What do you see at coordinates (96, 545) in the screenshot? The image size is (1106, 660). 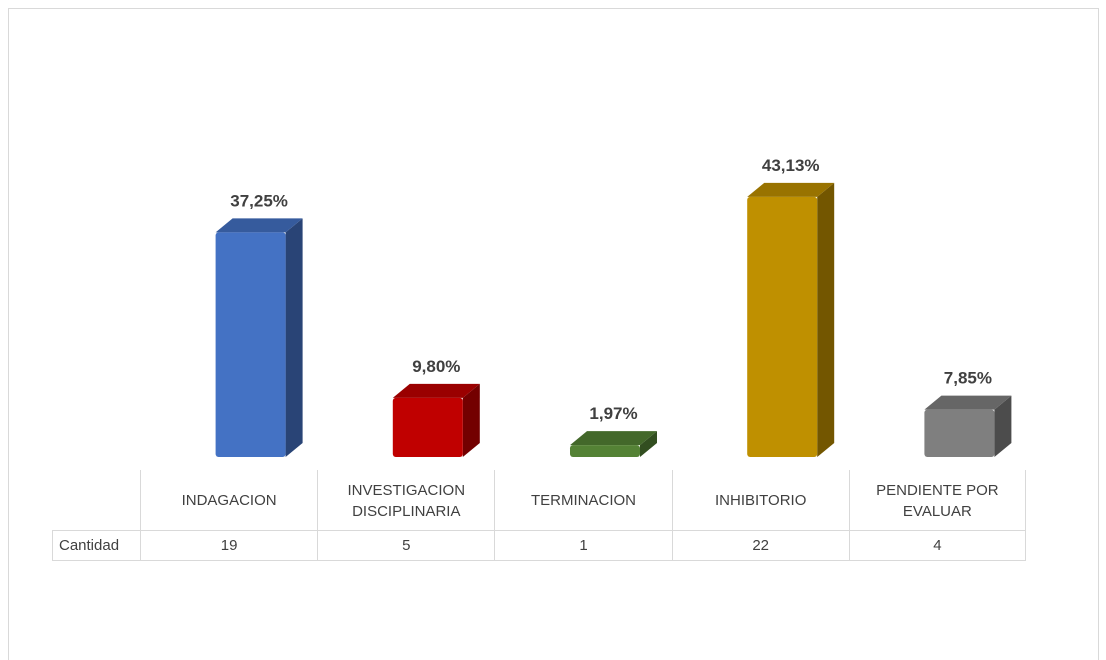 I see `table-row-label: Cantidad` at bounding box center [96, 545].